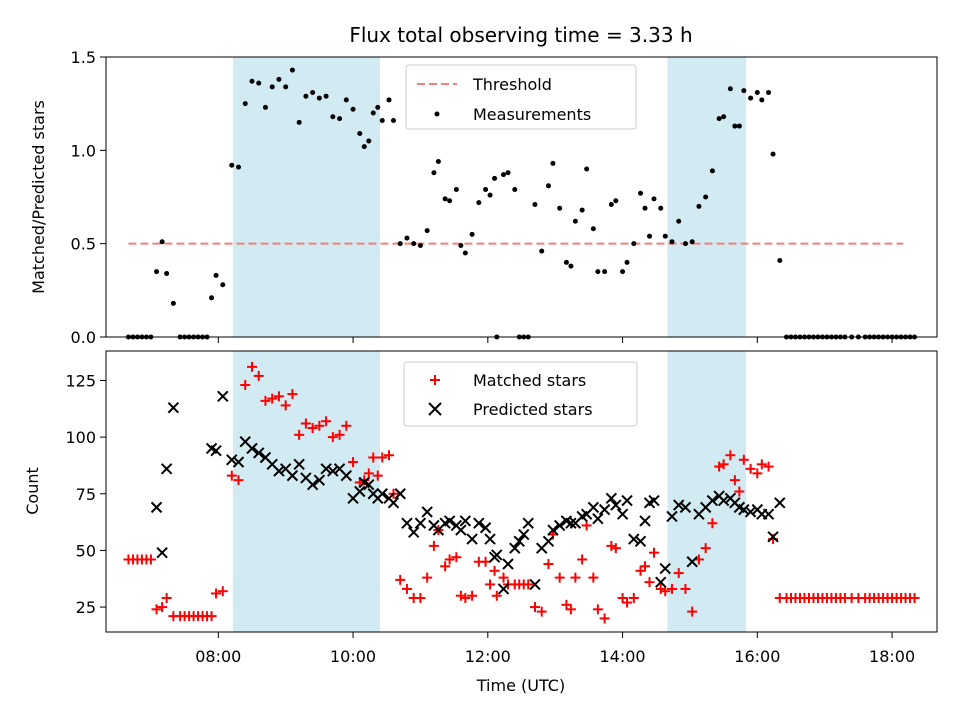 The image size is (960, 720). I want to click on bottom-y-axis: 25 50 75 100 125, so click(85, 494).